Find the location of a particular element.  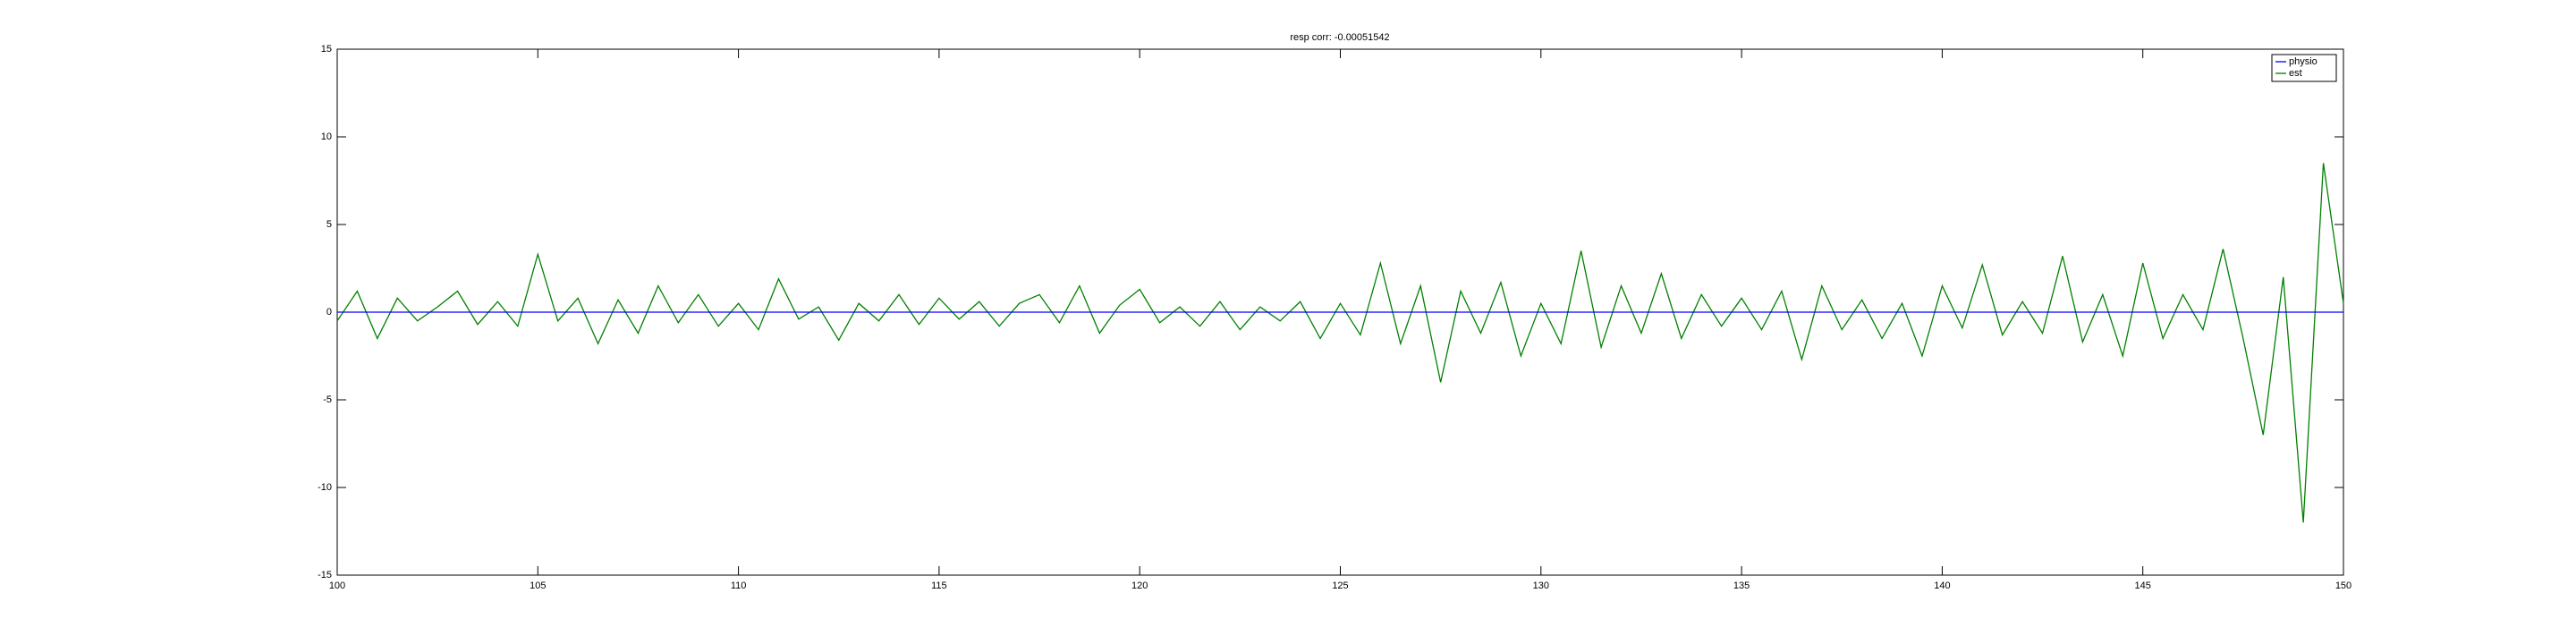

x-tick-label: 130 is located at coordinates (1541, 585).